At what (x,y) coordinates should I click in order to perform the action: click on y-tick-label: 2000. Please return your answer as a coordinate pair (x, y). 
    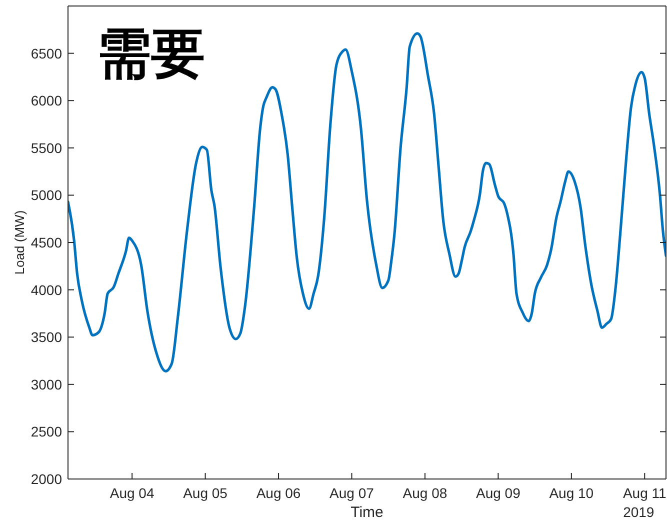
    Looking at the image, I should click on (46, 478).